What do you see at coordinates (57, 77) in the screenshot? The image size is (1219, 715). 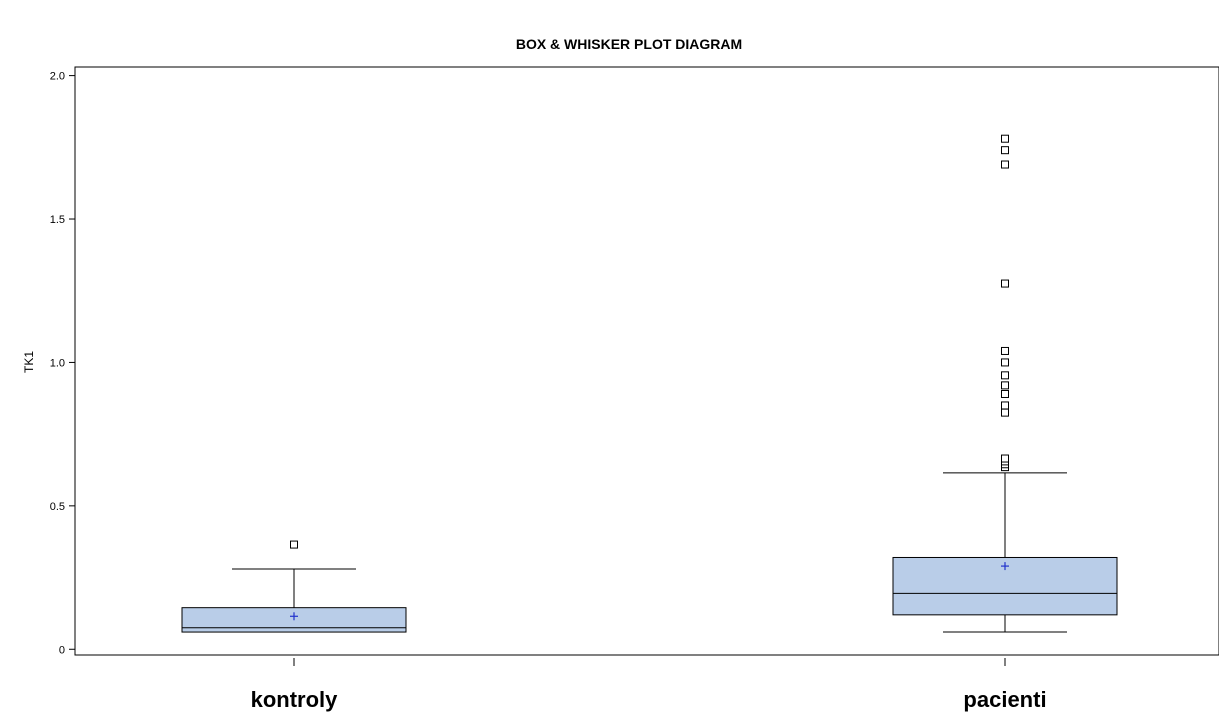 I see `y-tick-label: 2.0` at bounding box center [57, 77].